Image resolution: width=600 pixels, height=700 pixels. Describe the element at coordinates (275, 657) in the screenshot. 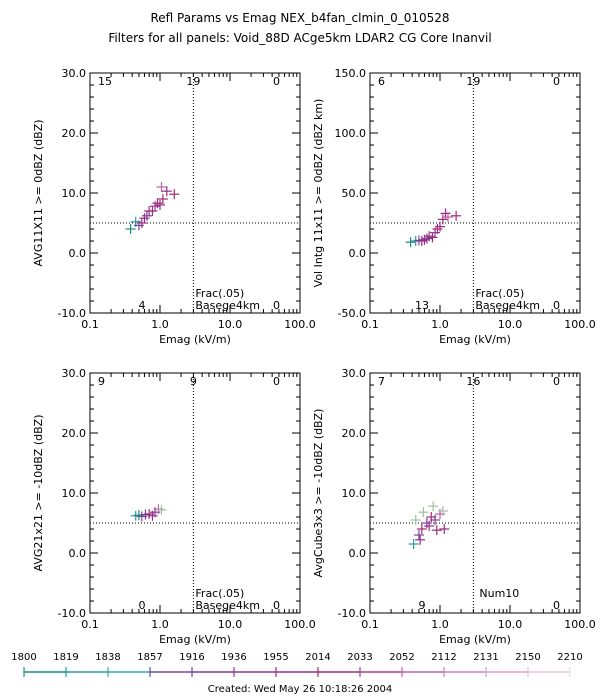

I see `colorbar-label: 1955` at that location.